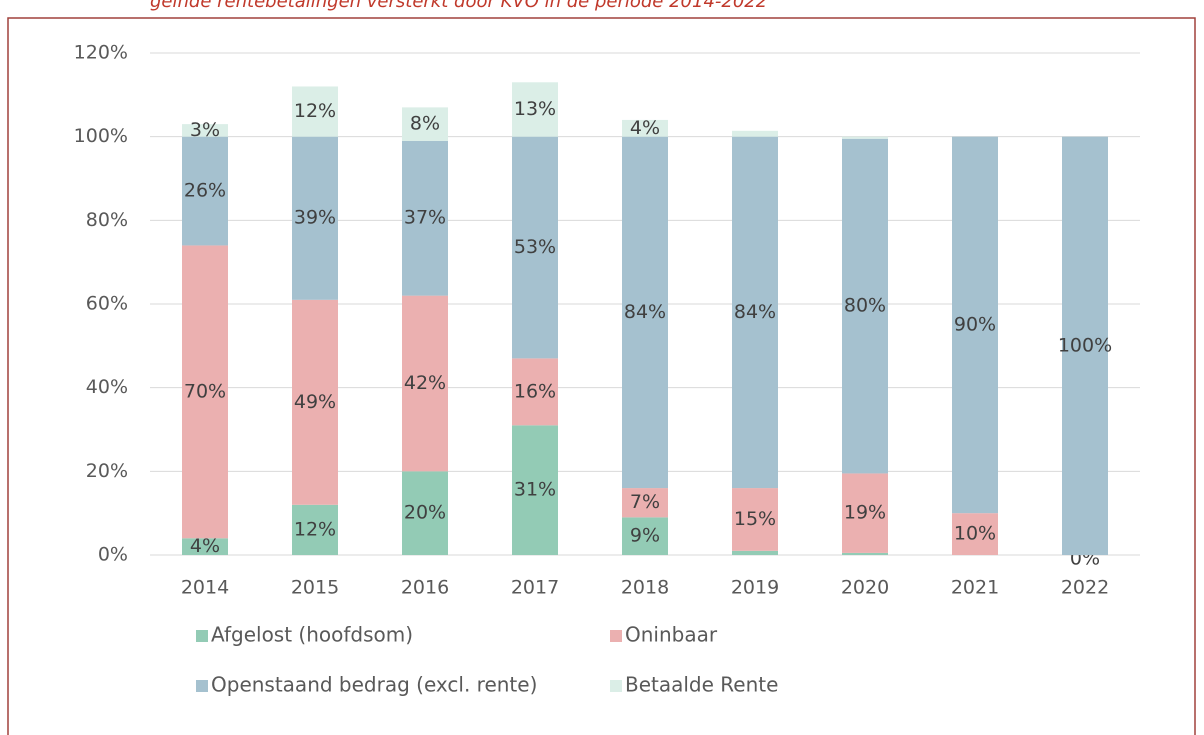 The width and height of the screenshot is (1204, 735). I want to click on data-label: 90%, so click(975, 324).